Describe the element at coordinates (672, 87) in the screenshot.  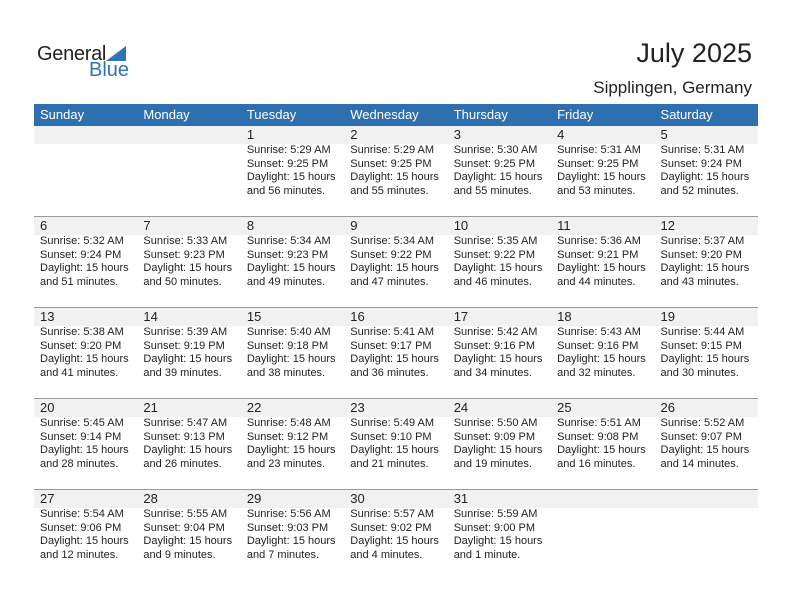
I see `location: Sipplingen, Germany` at that location.